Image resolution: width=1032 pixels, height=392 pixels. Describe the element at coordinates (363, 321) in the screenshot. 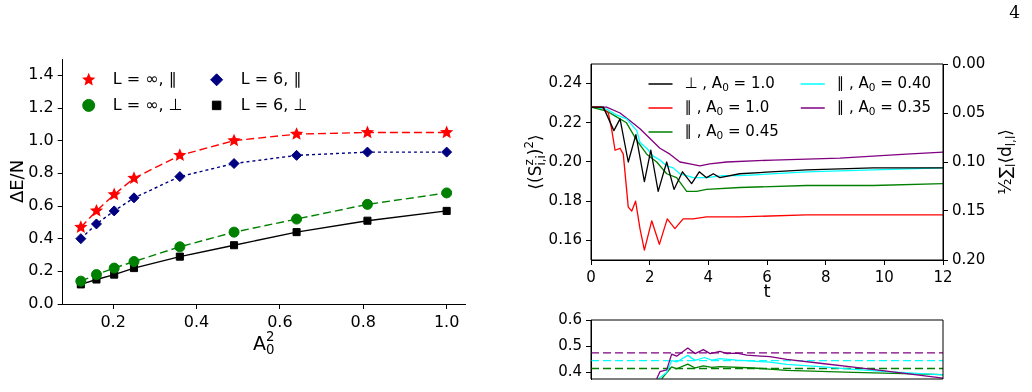

I see `x-tick-label: 0.8` at that location.